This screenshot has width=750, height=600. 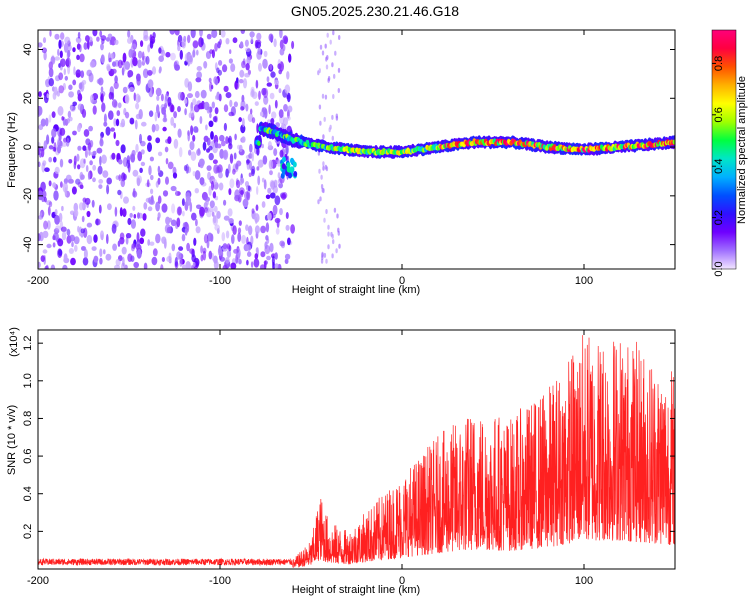 I want to click on colorbar-tick-label: 0.2, so click(x=719, y=217).